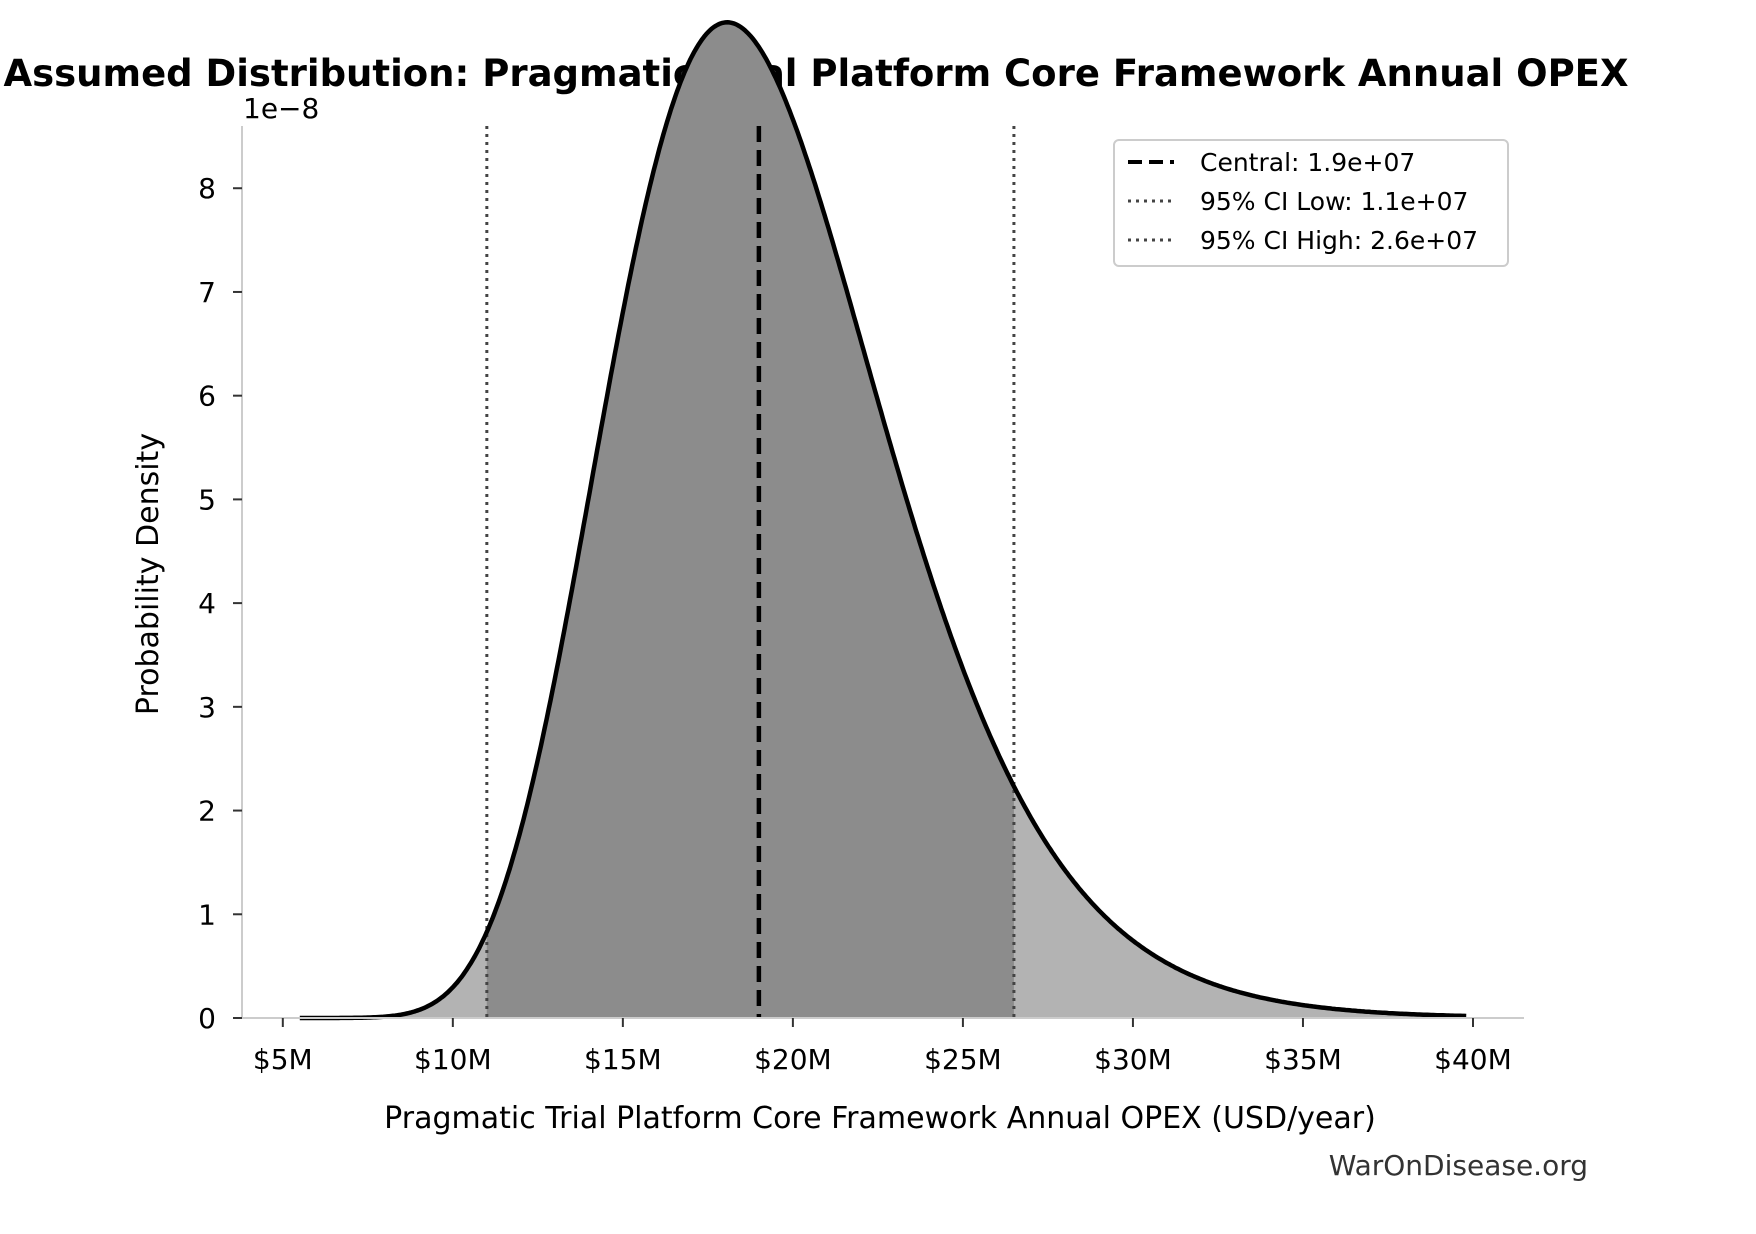  I want to click on x-tick-label: $35M, so click(1303, 1059).